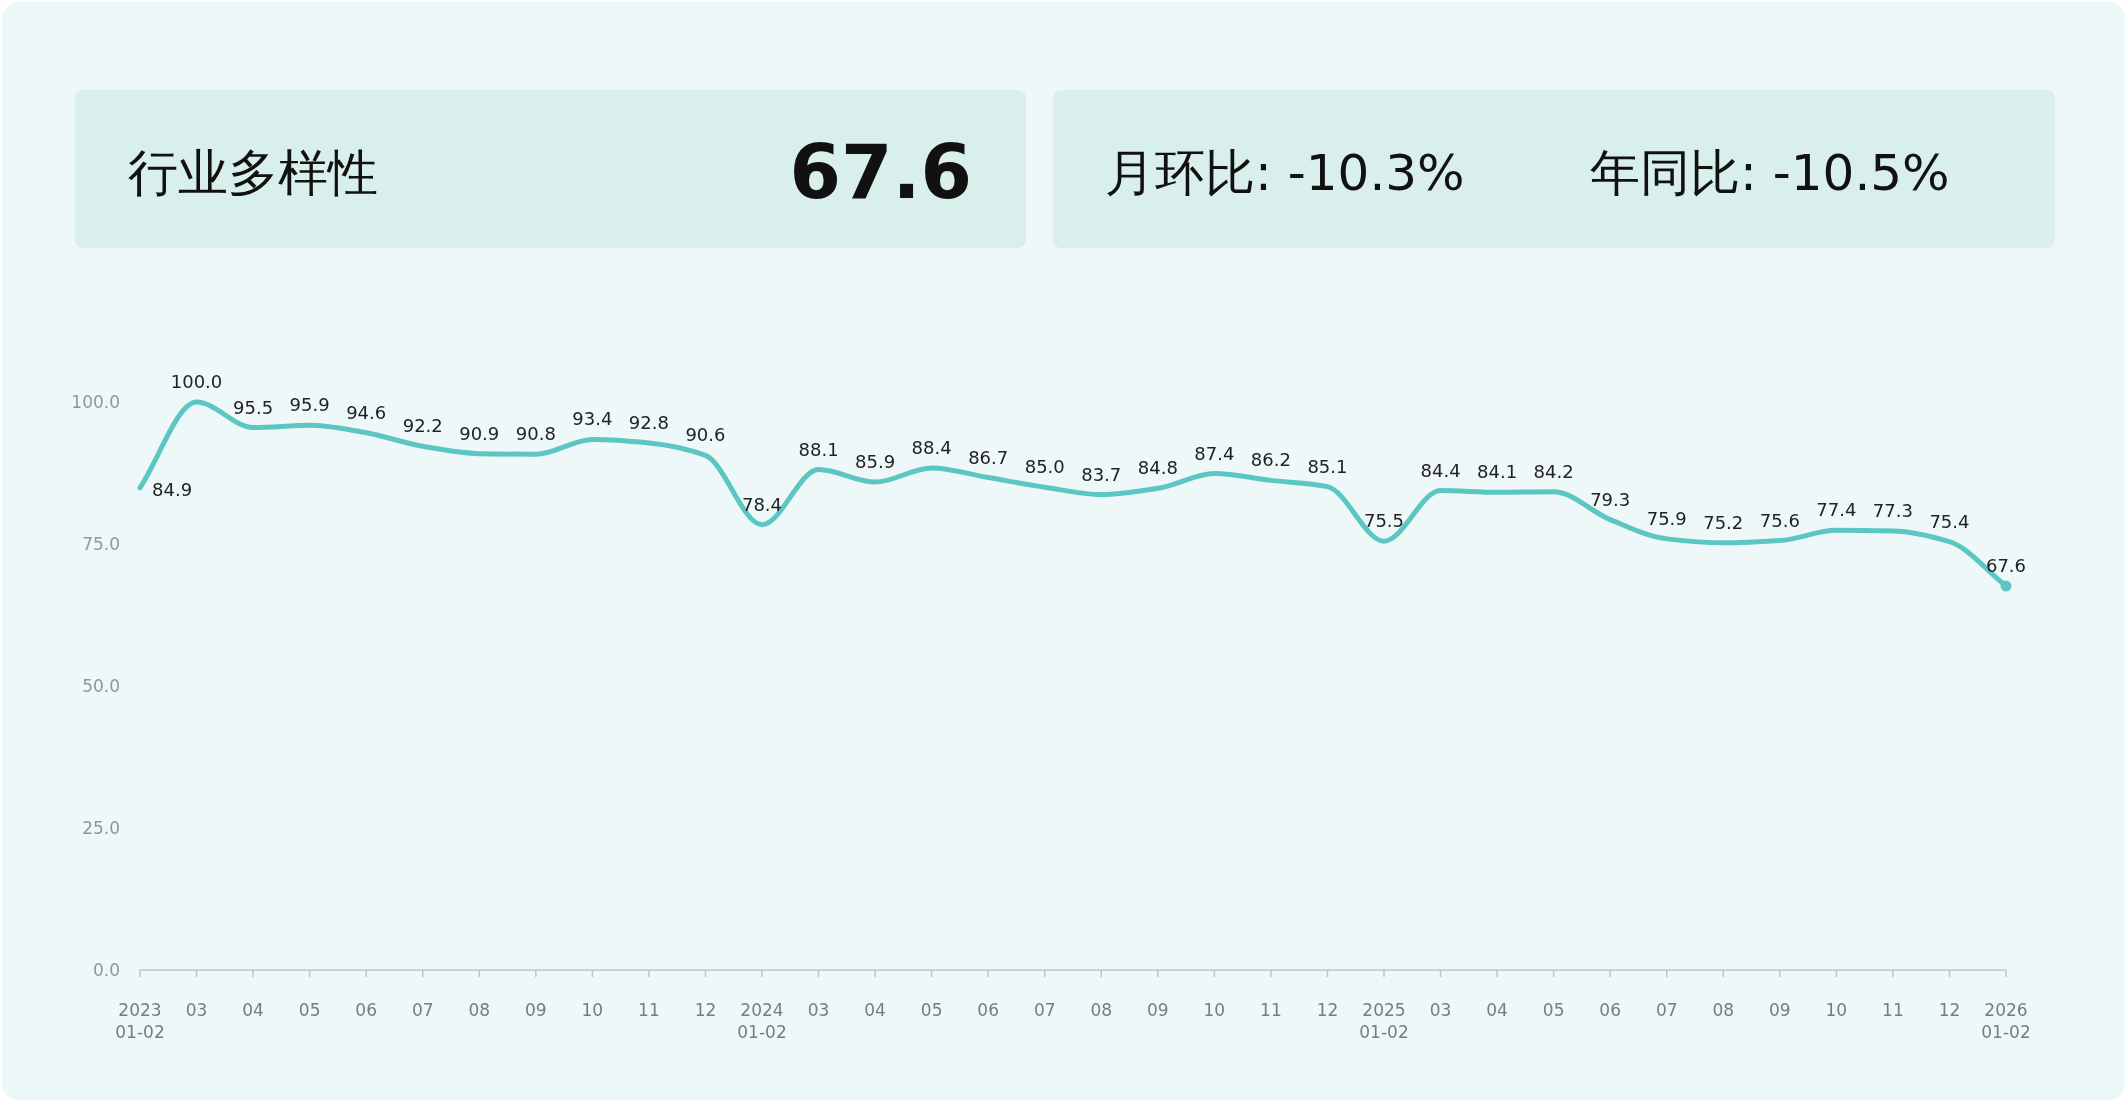  Describe the element at coordinates (880, 172) in the screenshot. I see `text: 67.6` at that location.